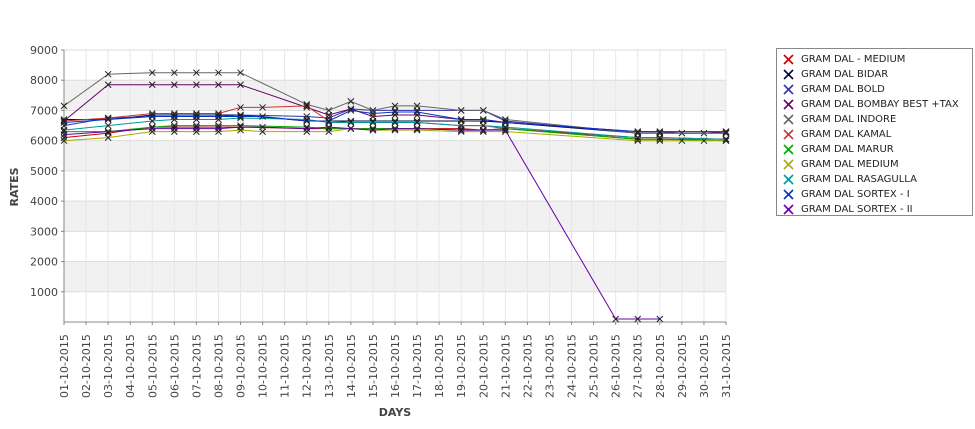 This screenshot has height=429, width=975. Describe the element at coordinates (351, 366) in the screenshot. I see `x-tick-label: 14-10-2015` at that location.